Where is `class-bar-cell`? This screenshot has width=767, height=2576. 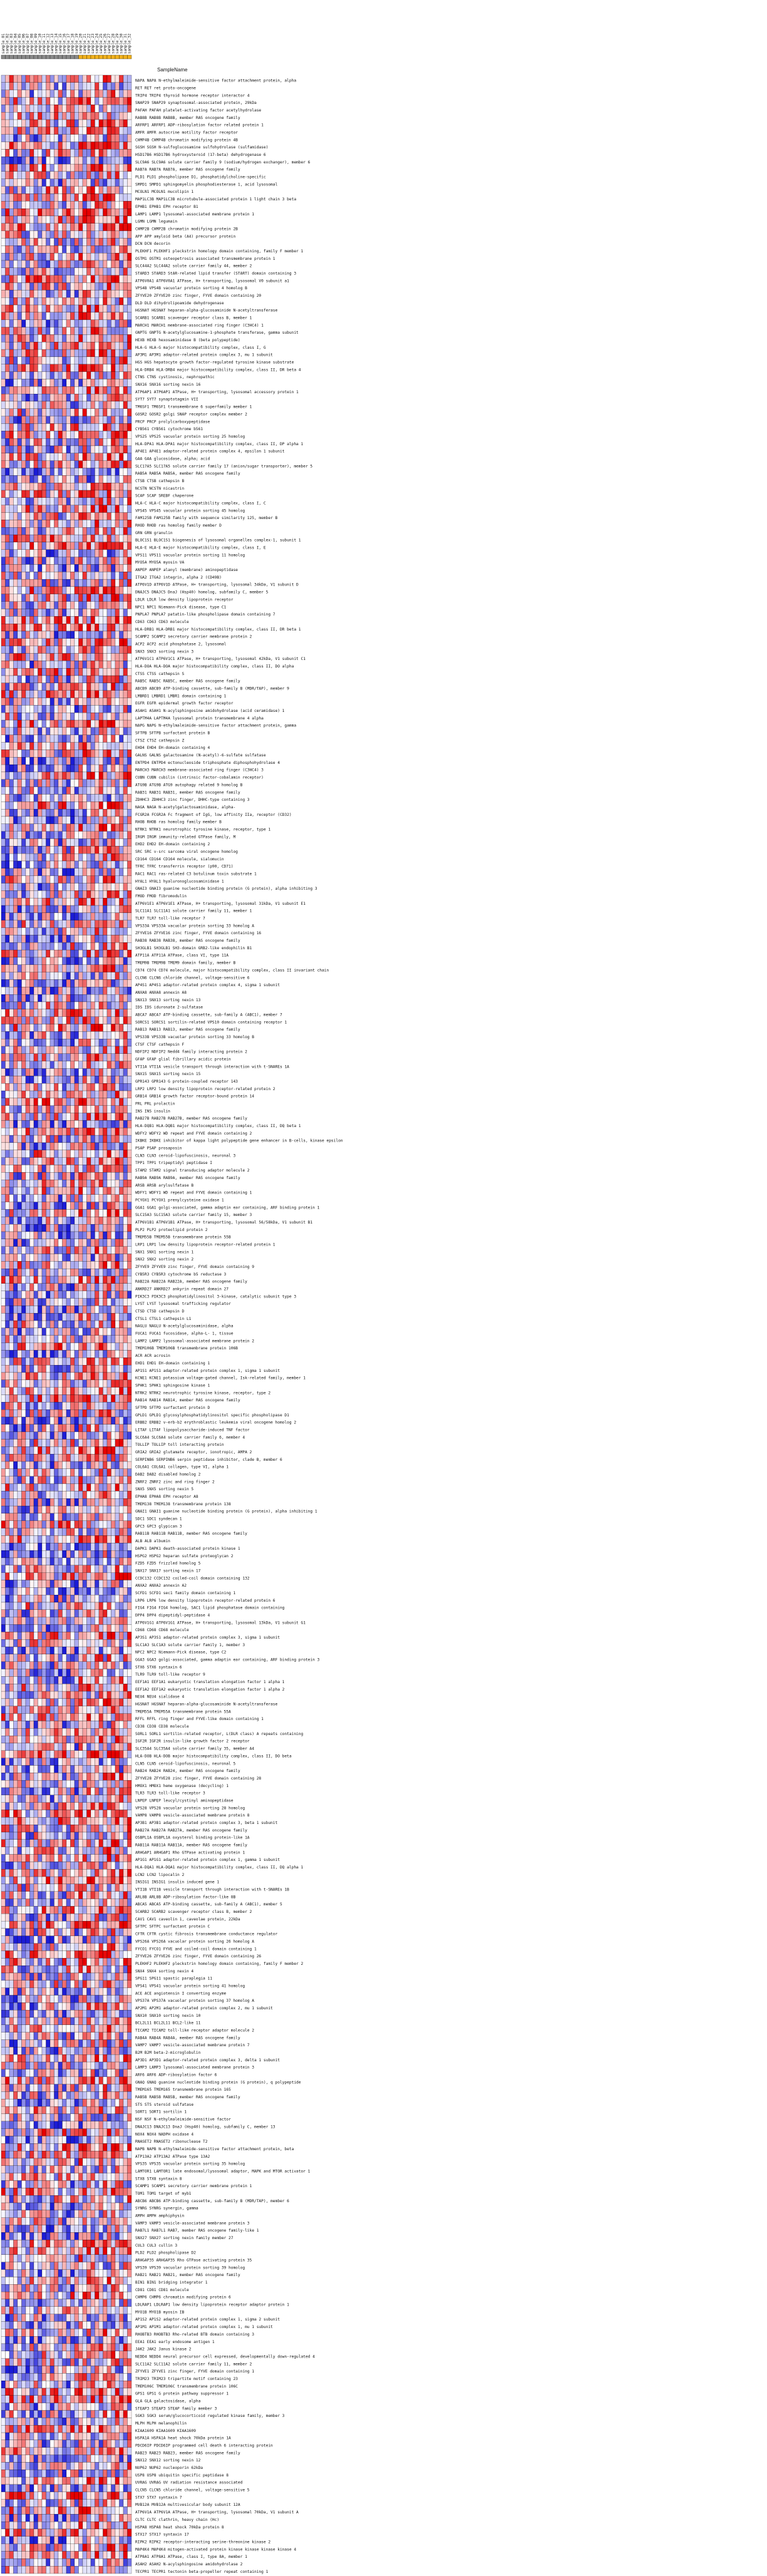
class-bar-cell is located at coordinates (125, 56).